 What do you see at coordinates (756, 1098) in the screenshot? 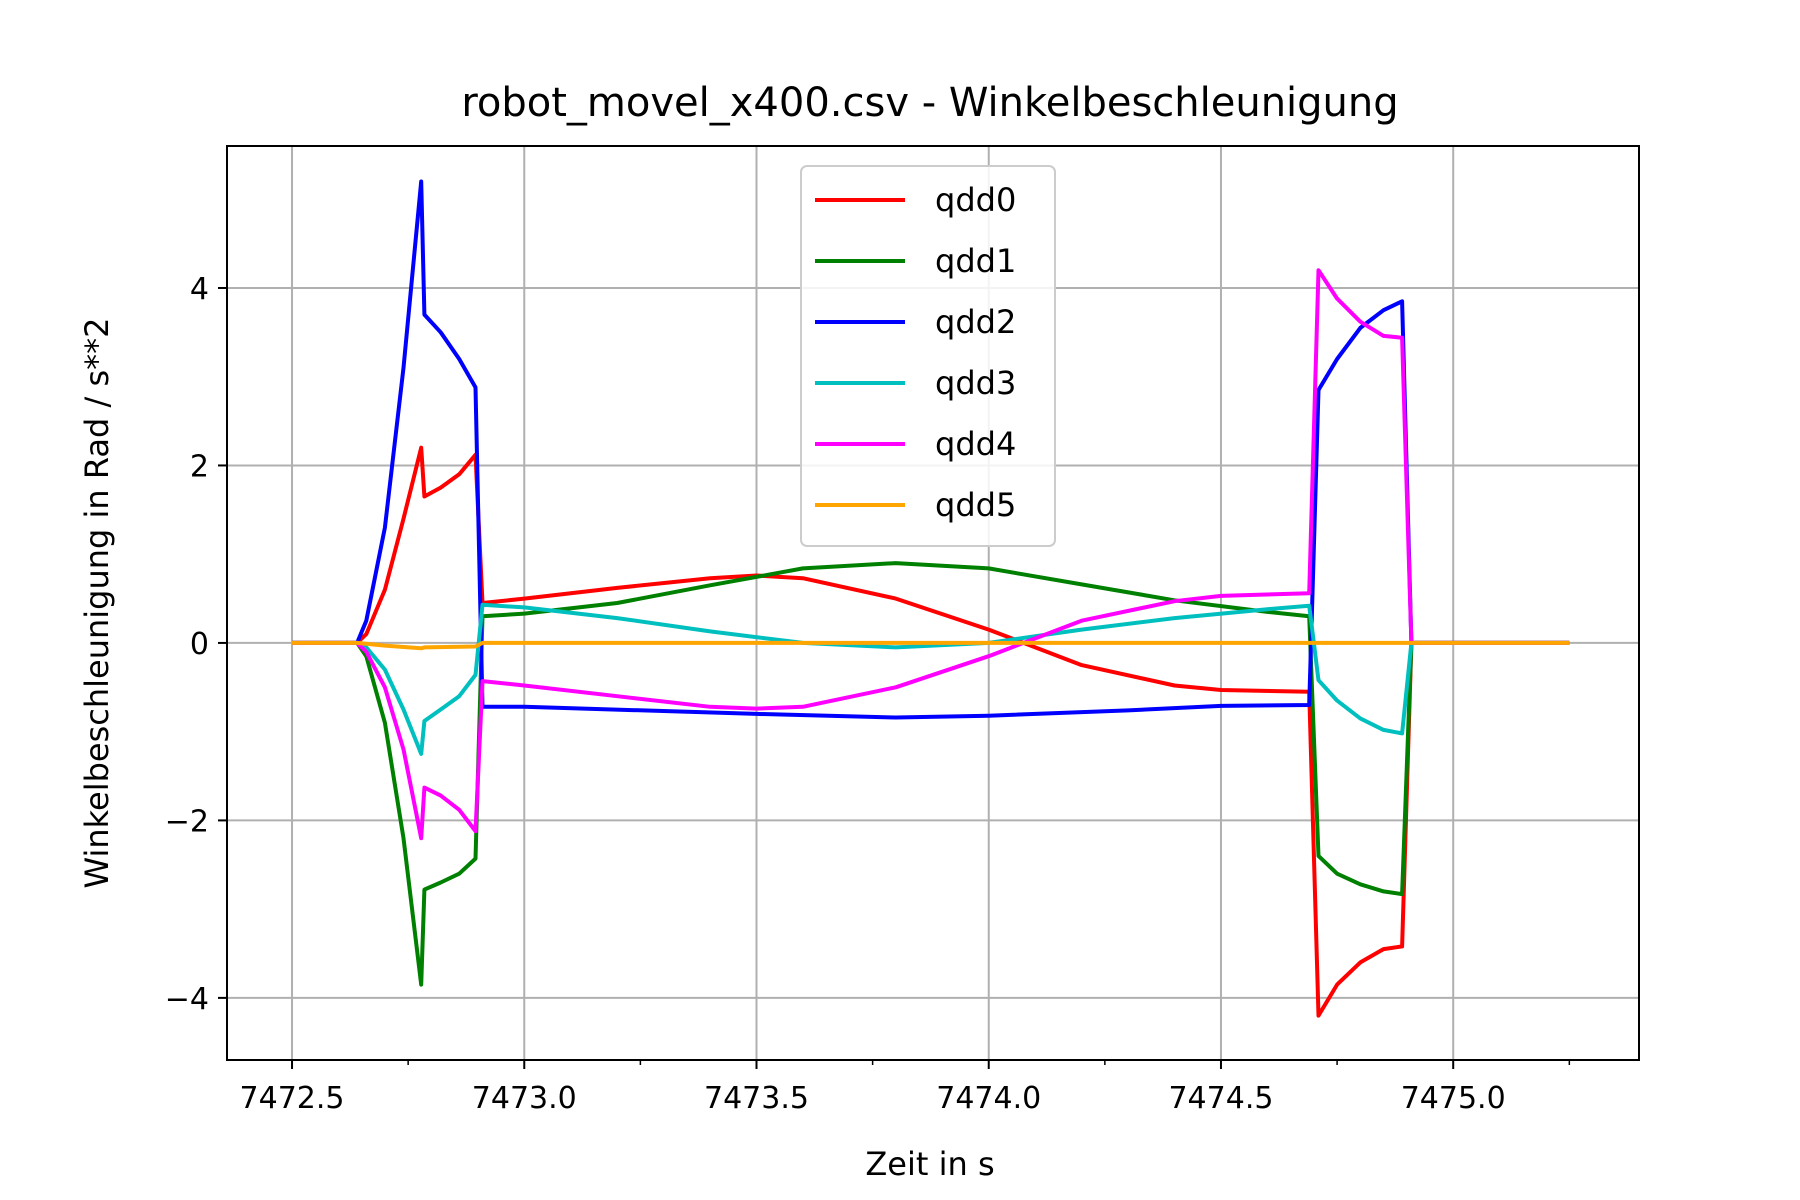
I see `x-tick-label: 7473.5` at bounding box center [756, 1098].